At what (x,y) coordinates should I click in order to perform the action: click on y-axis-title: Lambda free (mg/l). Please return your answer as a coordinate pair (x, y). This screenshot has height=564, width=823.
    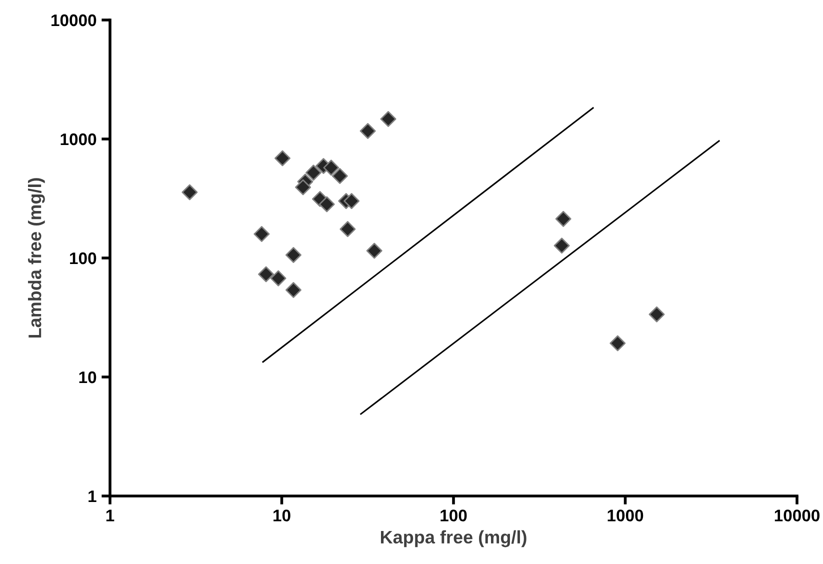
    Looking at the image, I should click on (36, 258).